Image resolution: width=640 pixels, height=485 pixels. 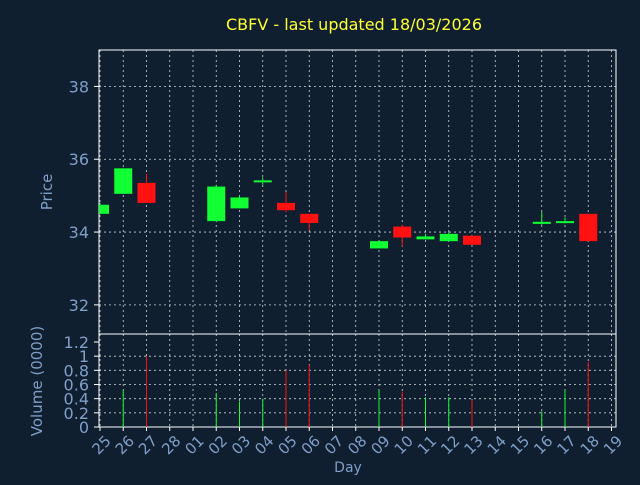 I want to click on volume-tick-label: 1, so click(x=84, y=356).